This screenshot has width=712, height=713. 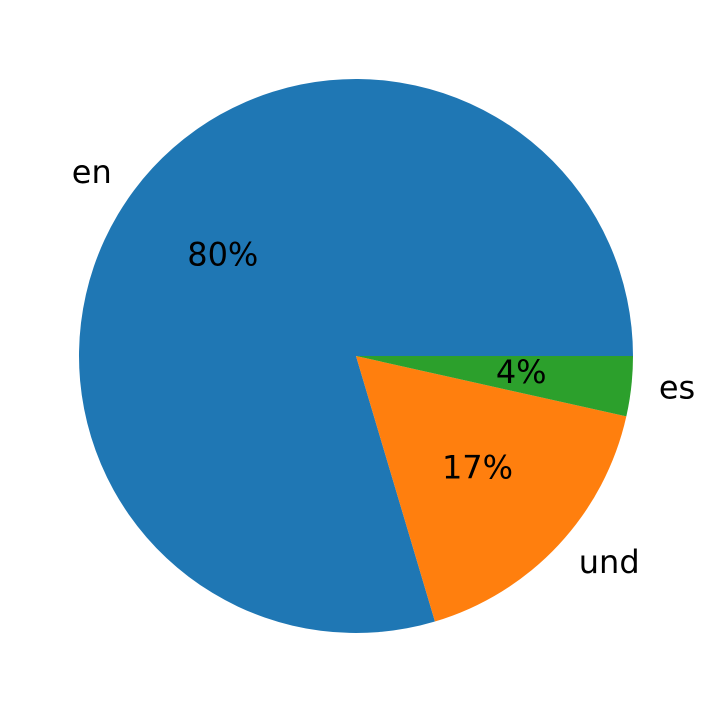 I want to click on slice-label: en, so click(x=92, y=172).